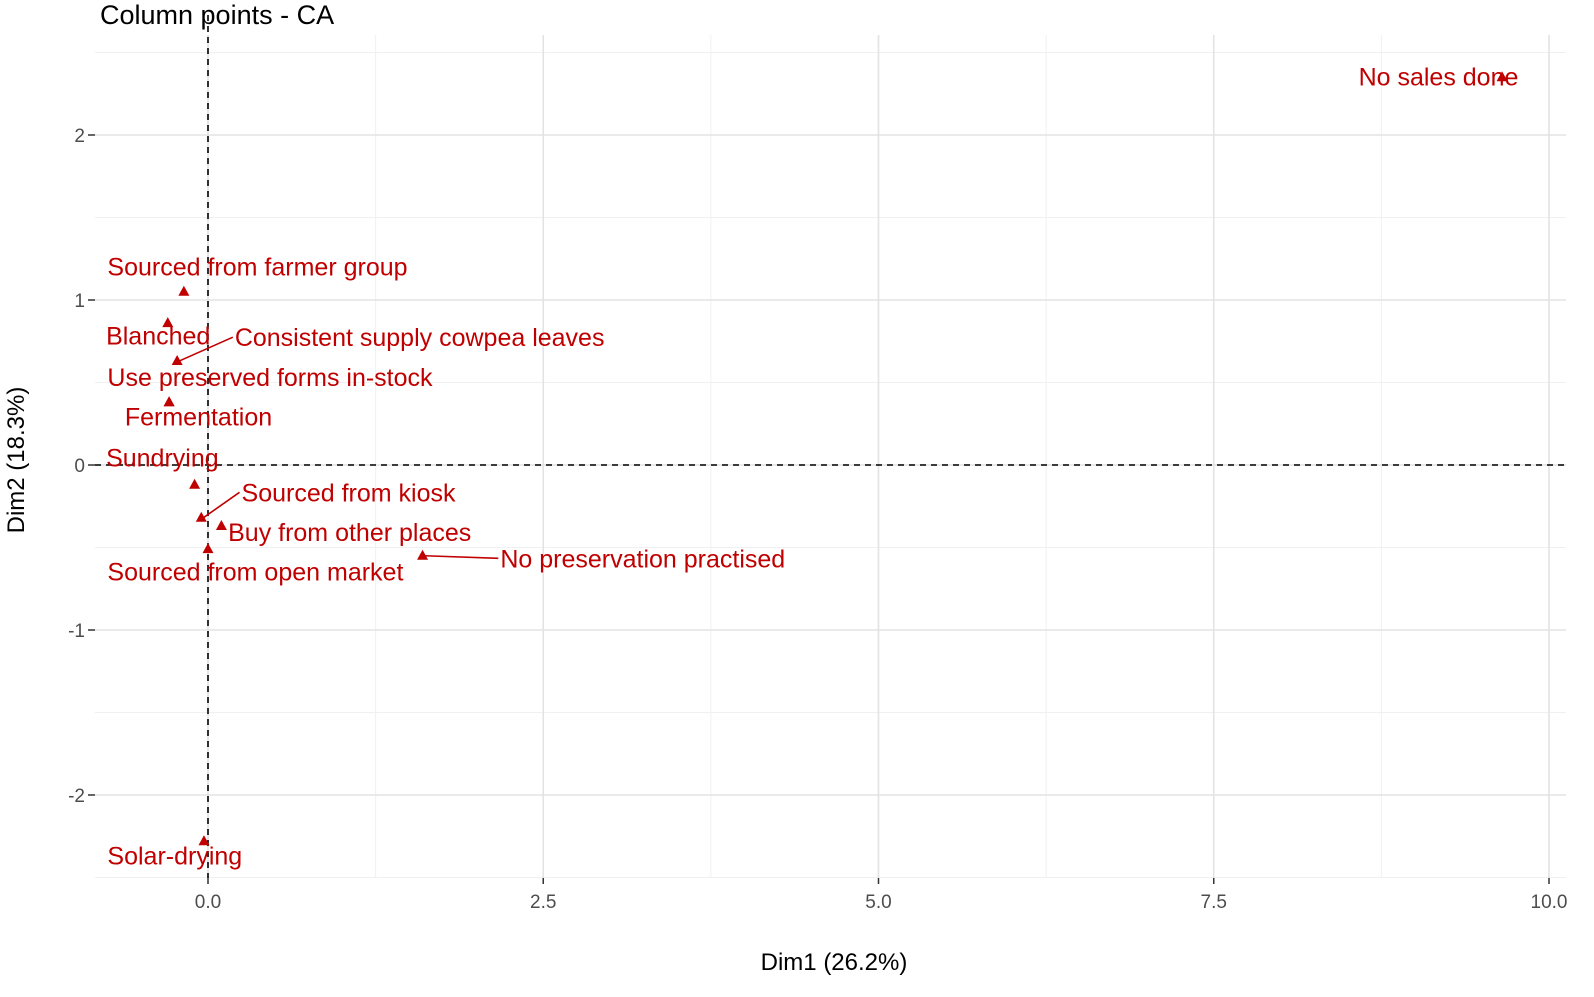 This screenshot has width=1594, height=997. What do you see at coordinates (270, 378) in the screenshot?
I see `point-label: Use preserved forms in-stock` at bounding box center [270, 378].